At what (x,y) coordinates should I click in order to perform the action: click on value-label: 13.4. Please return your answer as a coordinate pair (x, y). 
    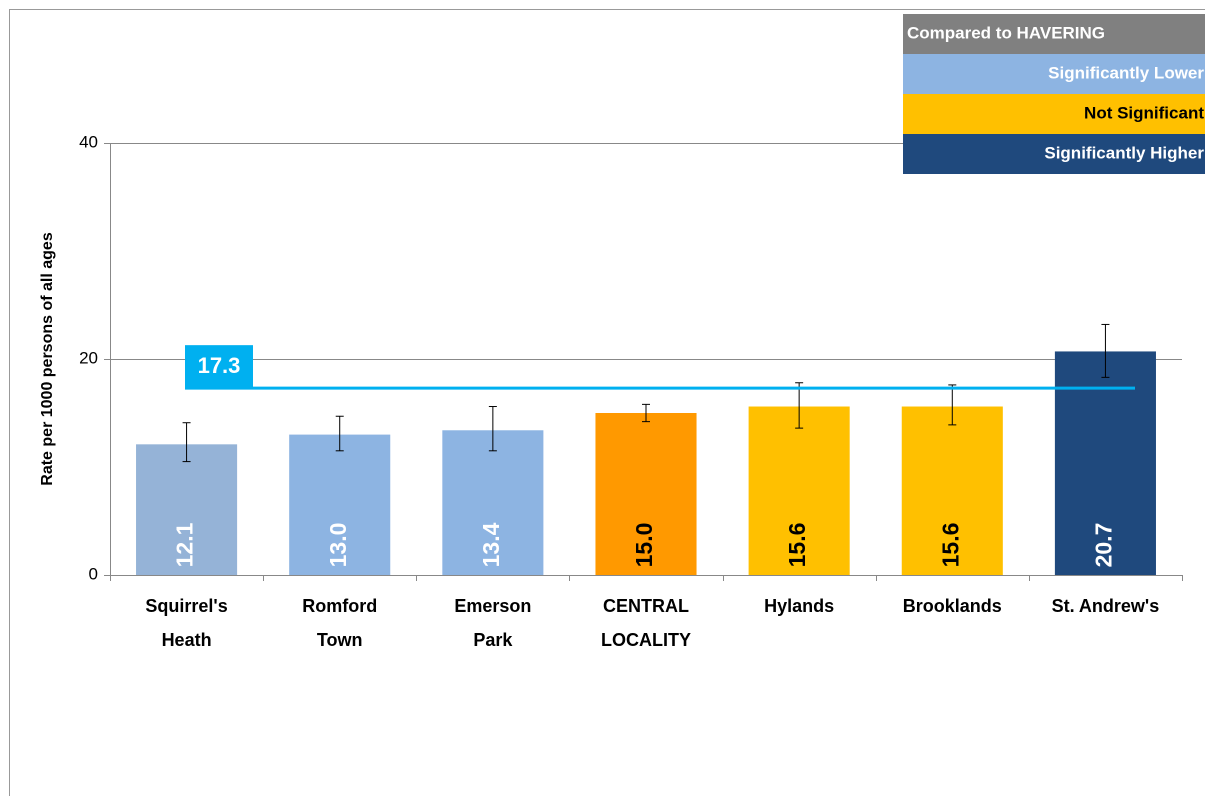
    Looking at the image, I should click on (491, 544).